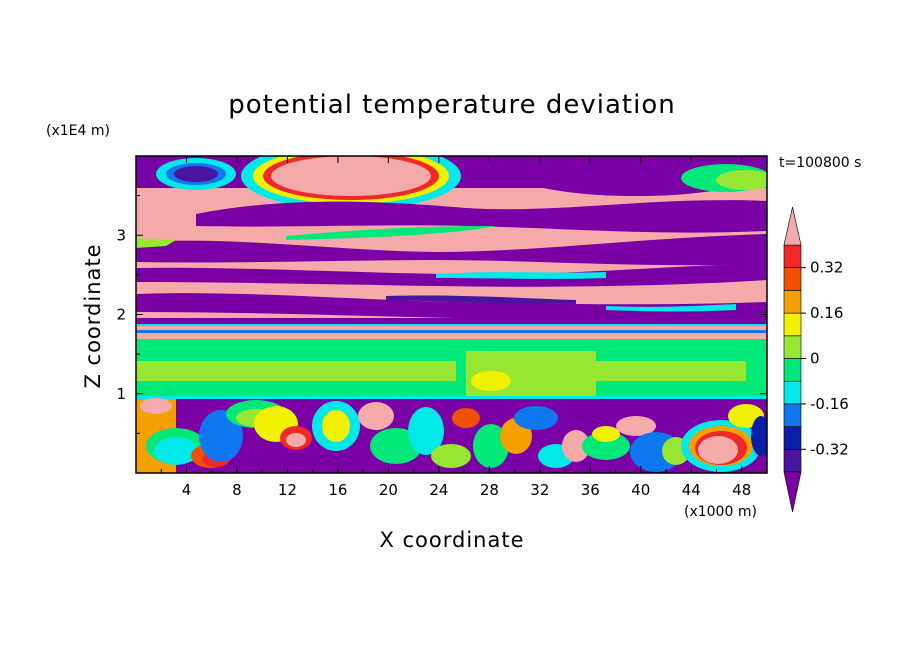 The width and height of the screenshot is (904, 654). I want to click on x-tick-label: 20, so click(388, 490).